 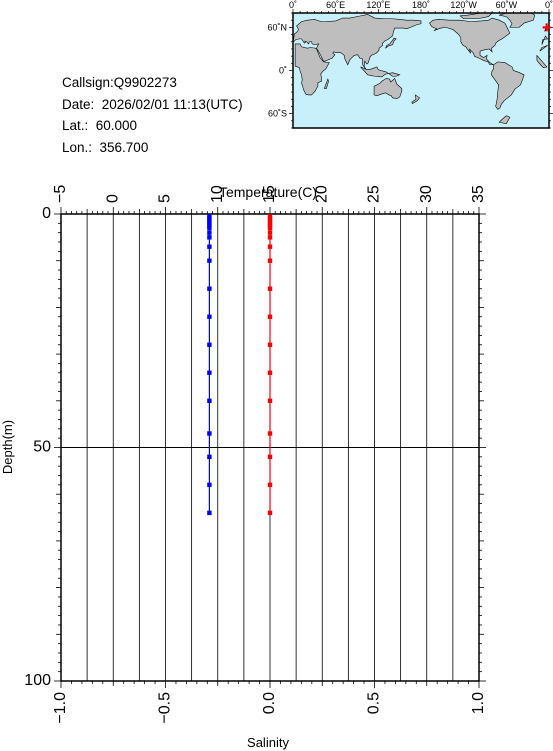 I want to click on map-lat-label: 0˚, so click(x=283, y=71).